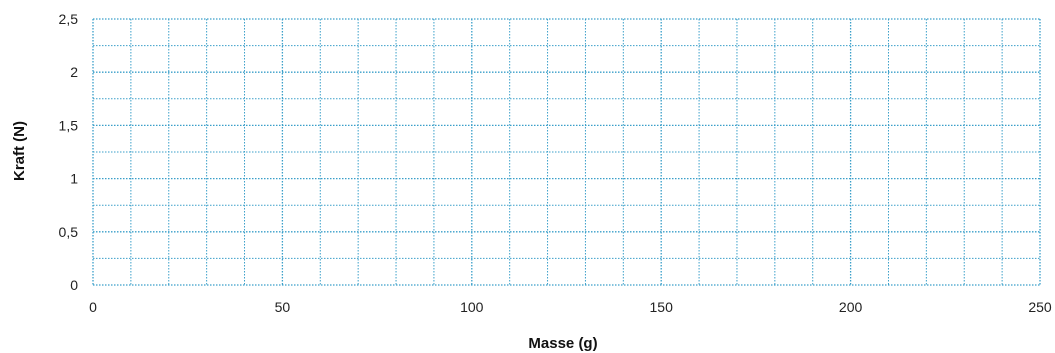  What do you see at coordinates (662, 307) in the screenshot?
I see `x-tick-label: 150` at bounding box center [662, 307].